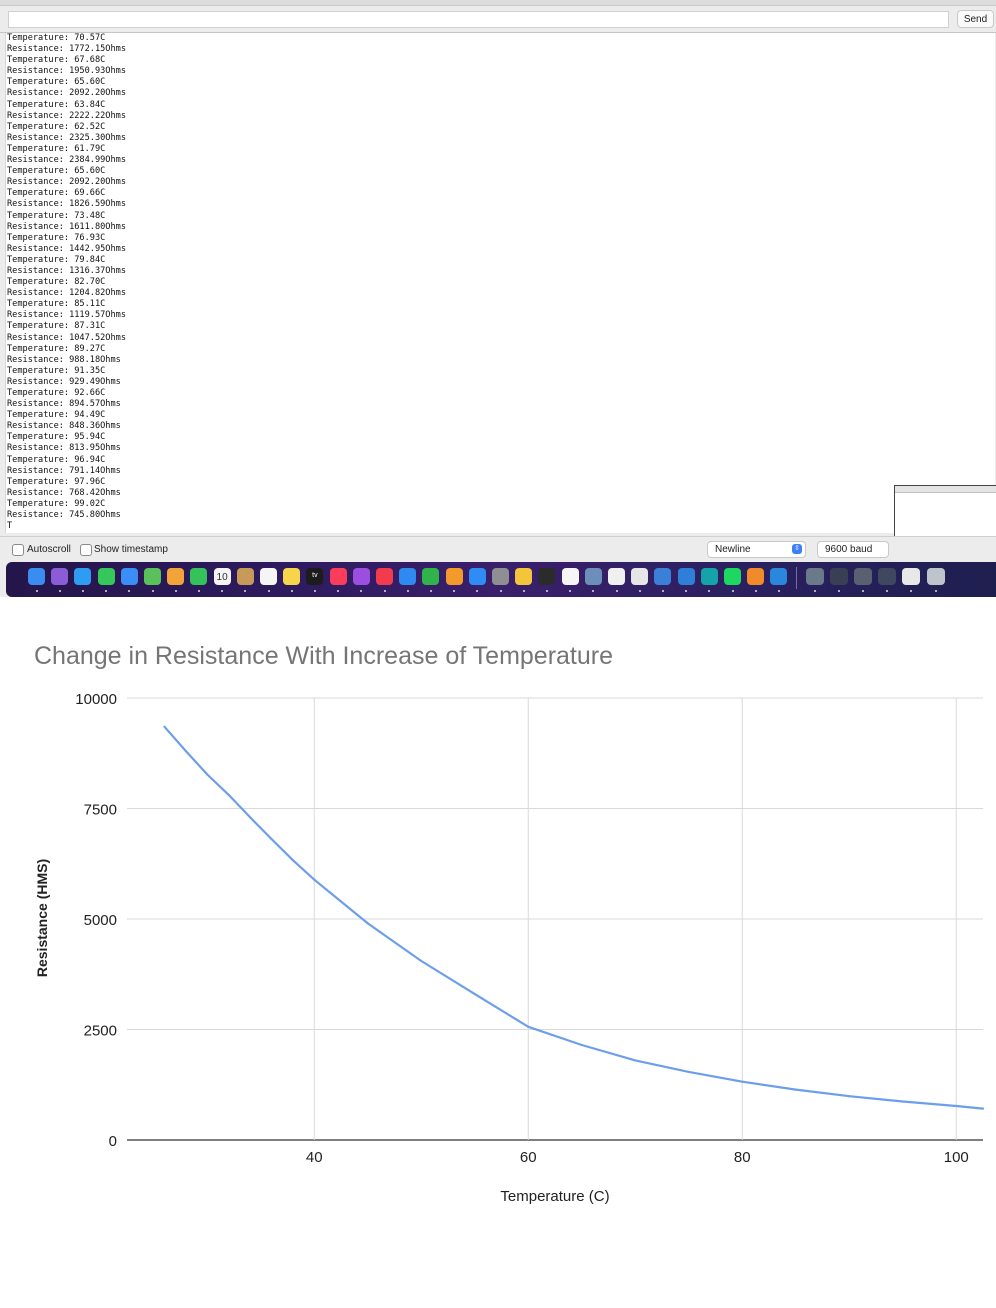  I want to click on y-tick-label: 10000, so click(96, 699).